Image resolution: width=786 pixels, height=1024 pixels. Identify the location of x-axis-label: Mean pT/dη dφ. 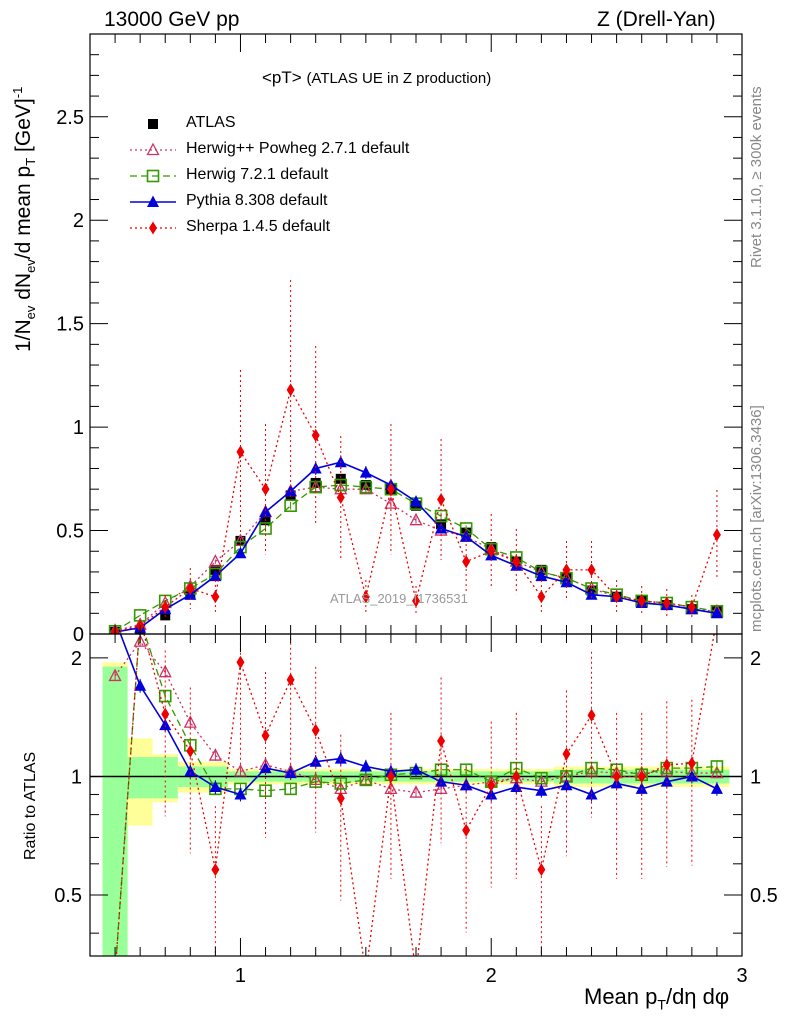
(656, 998).